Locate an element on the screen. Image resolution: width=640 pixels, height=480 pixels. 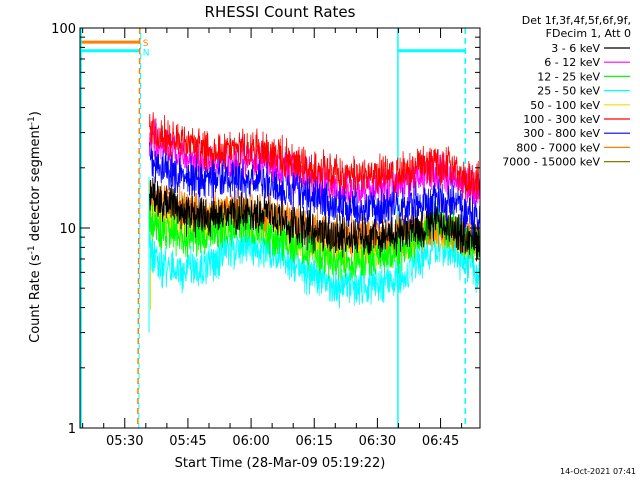
chart-title: RHESSI Count Rates is located at coordinates (280, 12).